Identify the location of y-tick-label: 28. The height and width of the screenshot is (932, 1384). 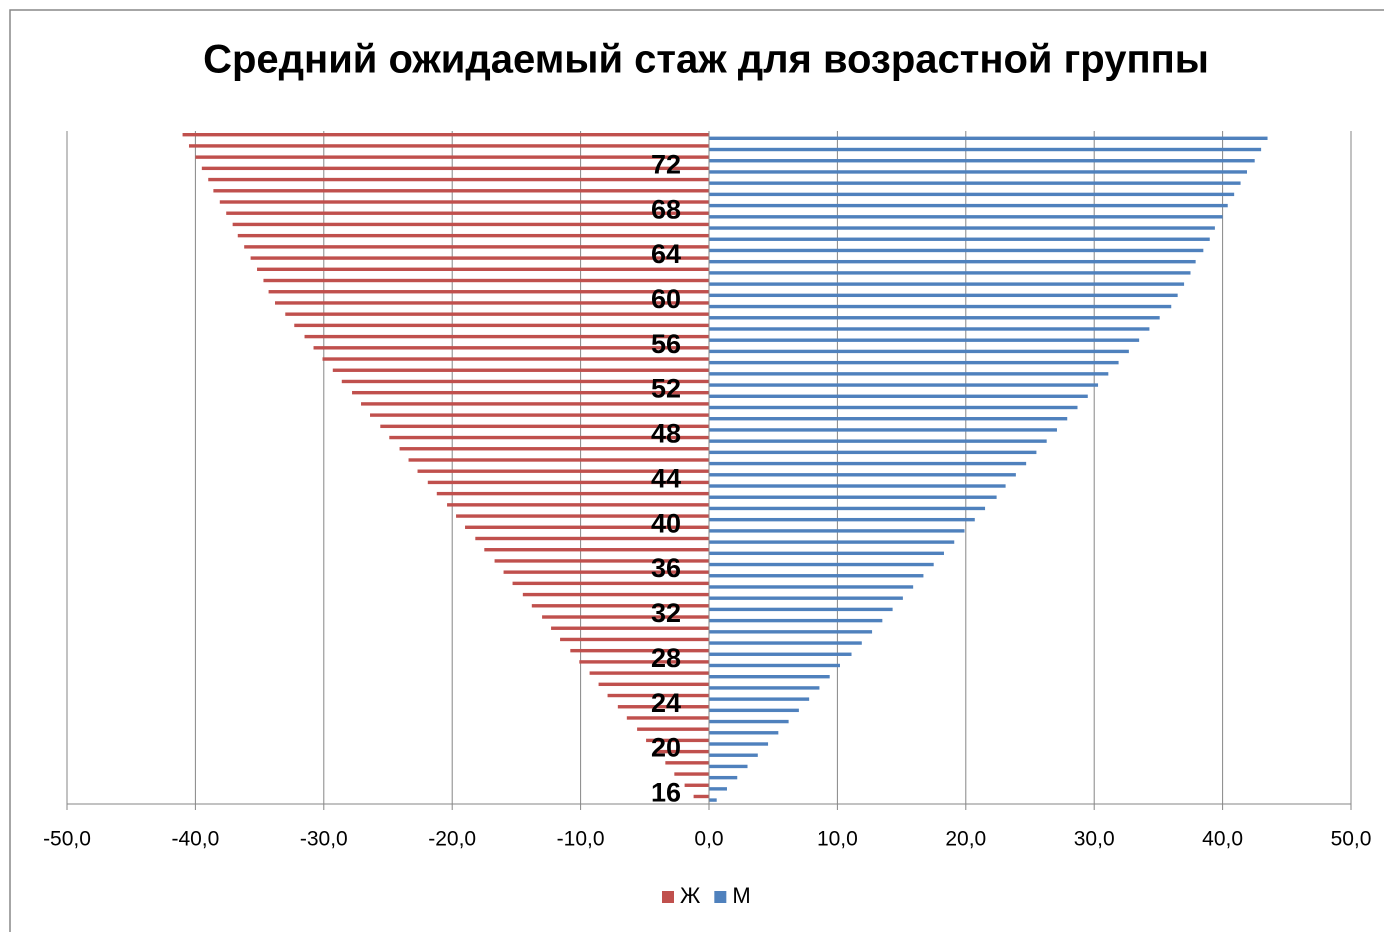
(666, 658).